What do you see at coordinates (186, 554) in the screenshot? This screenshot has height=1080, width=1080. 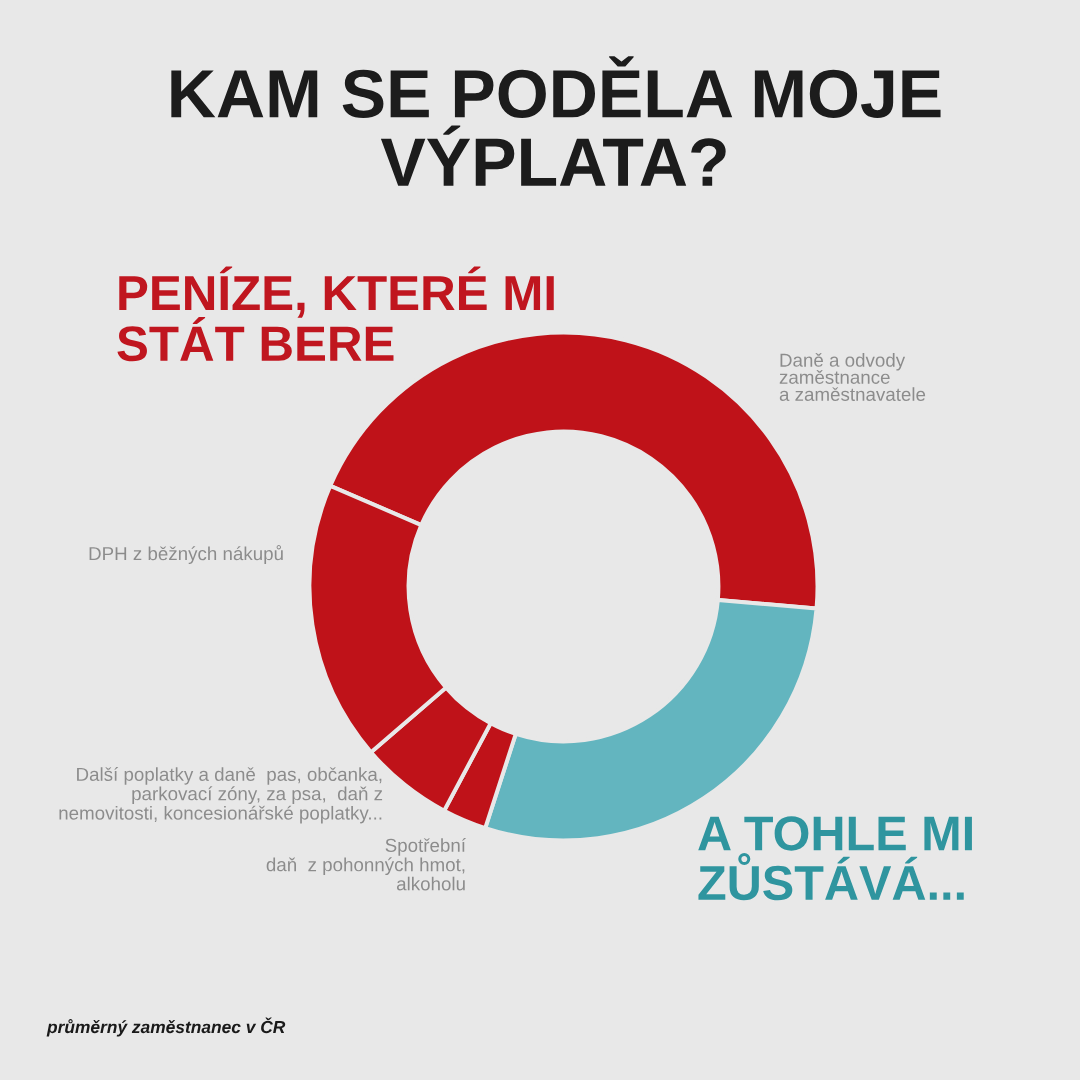 I see `slice-label: DPH z běžných nákupů` at bounding box center [186, 554].